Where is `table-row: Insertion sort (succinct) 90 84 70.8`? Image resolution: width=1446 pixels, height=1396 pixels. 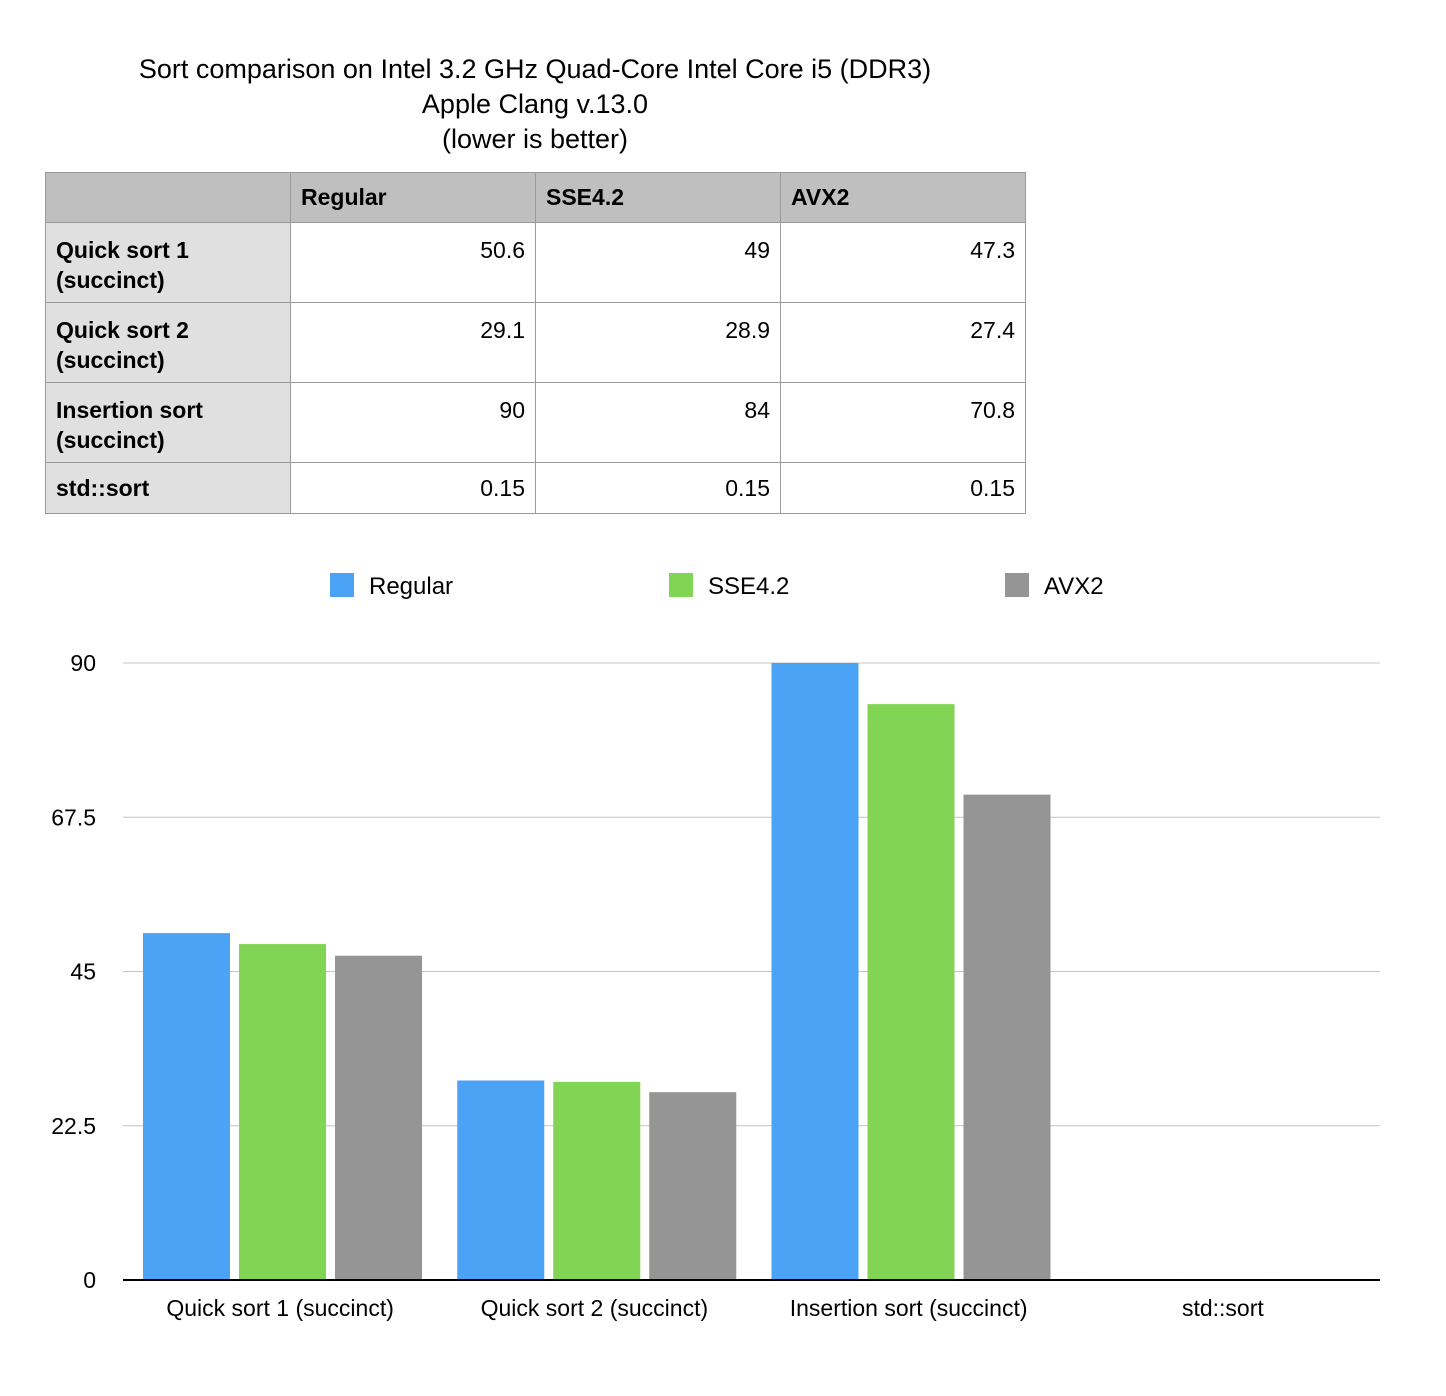
table-row: Insertion sort (succinct) 90 84 70.8 is located at coordinates (535, 422).